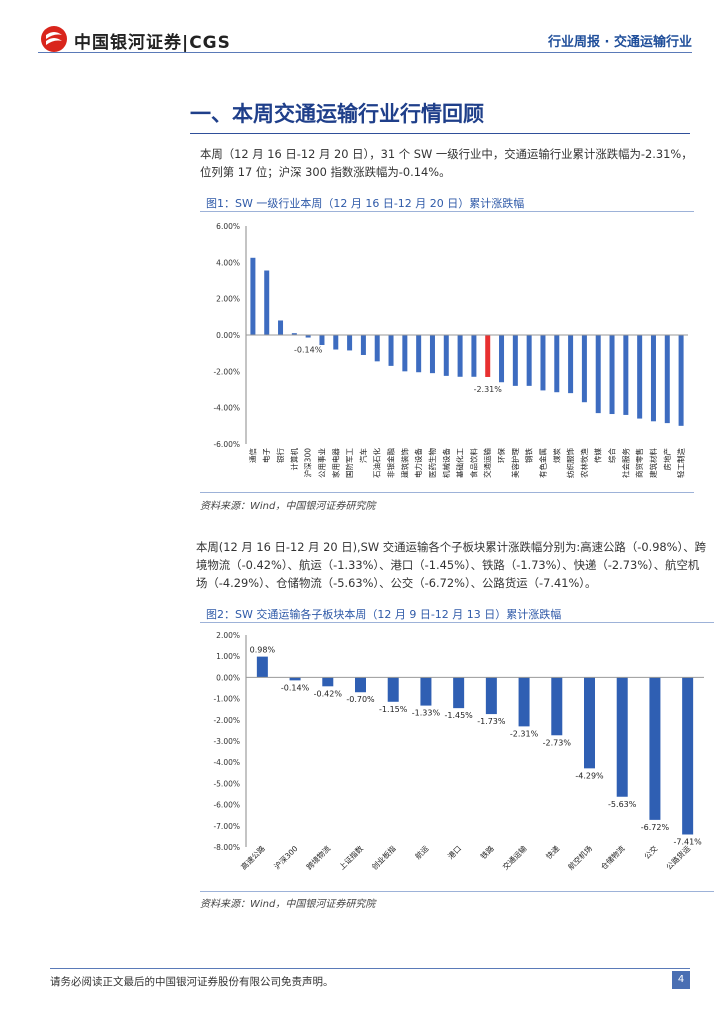  I want to click on y-tick-label: 1.00%, so click(228, 656).